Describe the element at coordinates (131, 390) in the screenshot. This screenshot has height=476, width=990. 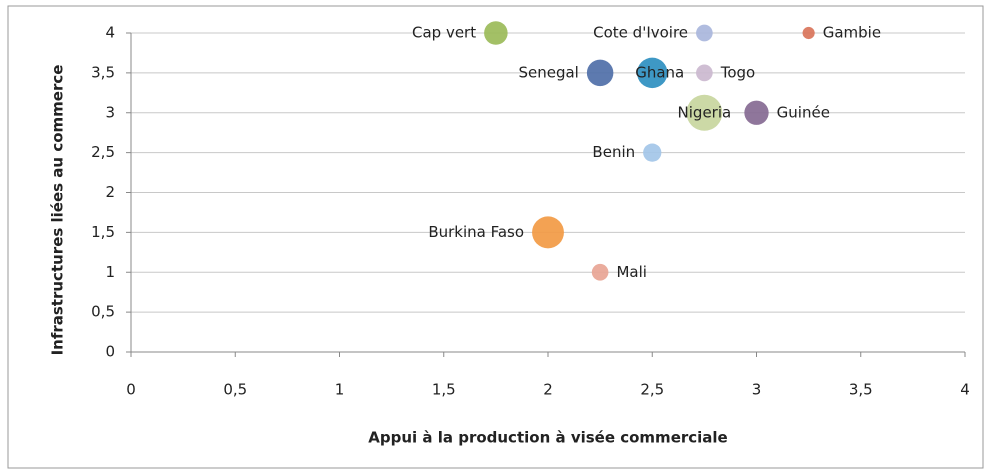
I see `x-tick-label: 0` at that location.